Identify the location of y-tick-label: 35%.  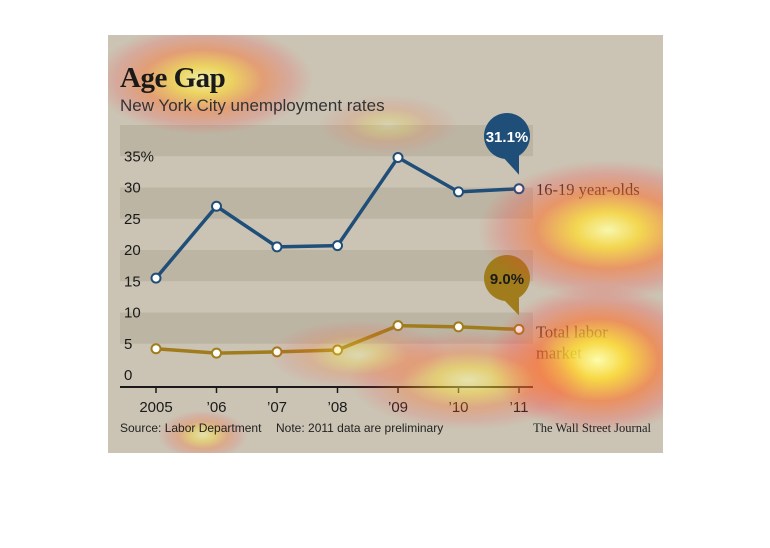
(139, 156).